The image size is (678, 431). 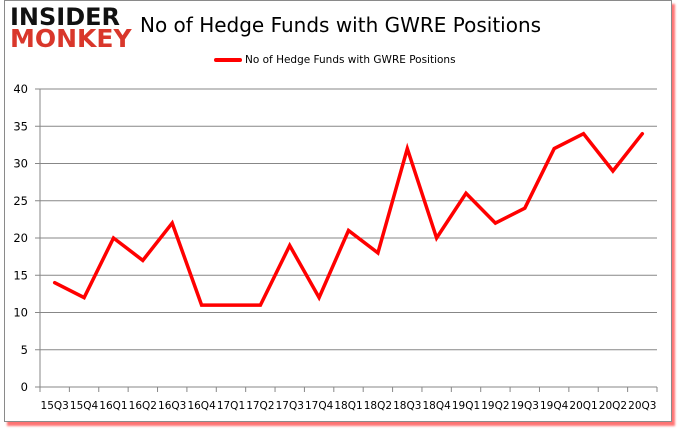 What do you see at coordinates (172, 406) in the screenshot?
I see `x-tick-label: 16Q3` at bounding box center [172, 406].